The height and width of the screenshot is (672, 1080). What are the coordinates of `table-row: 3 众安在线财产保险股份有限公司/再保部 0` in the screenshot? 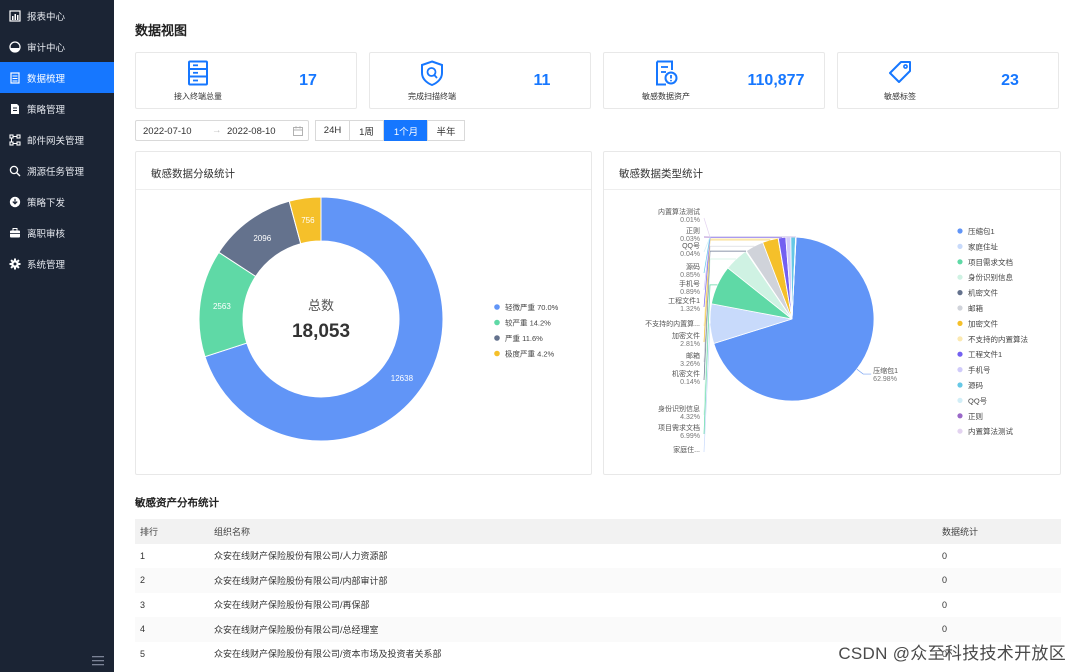 It's located at (598, 605).